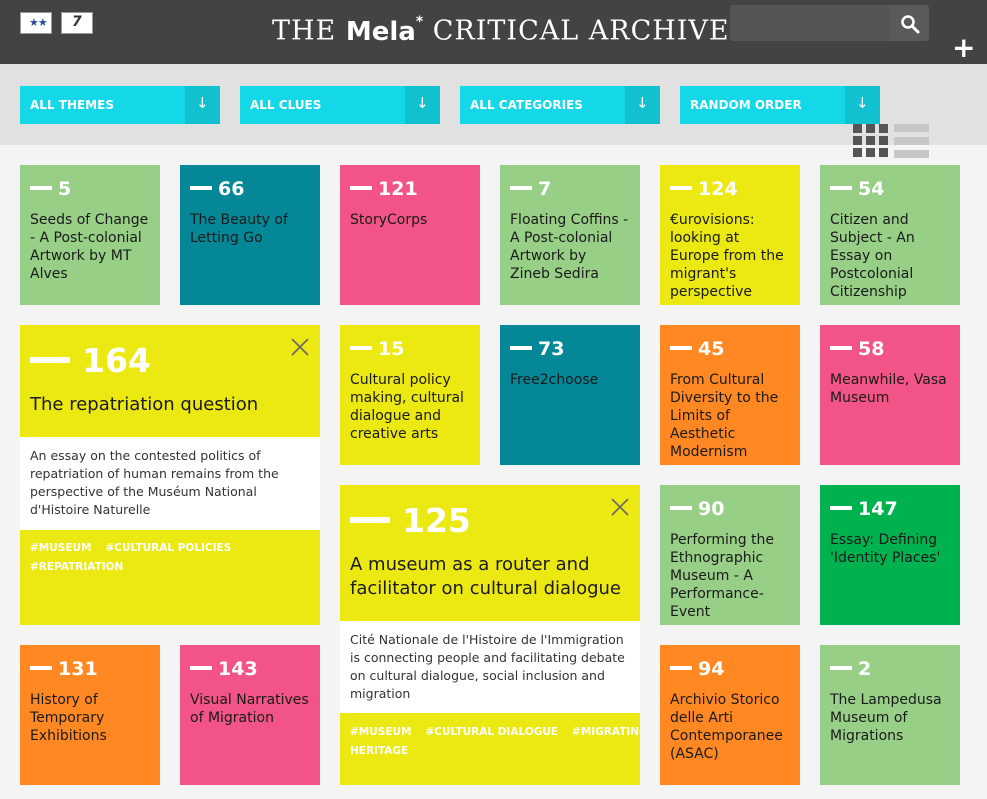 The height and width of the screenshot is (799, 987). Describe the element at coordinates (384, 30) in the screenshot. I see `title-brand: Mela*` at that location.